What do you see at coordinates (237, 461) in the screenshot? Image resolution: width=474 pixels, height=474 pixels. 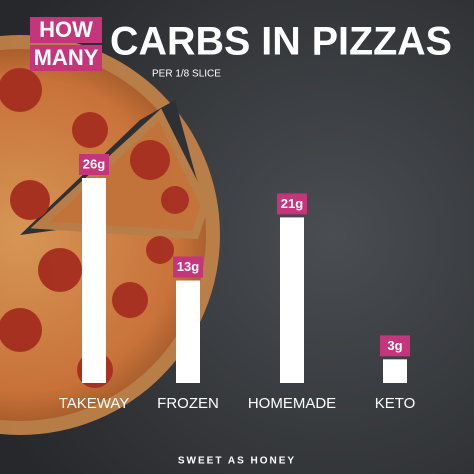 I see `footer: SWEET AS HONEY` at bounding box center [237, 461].